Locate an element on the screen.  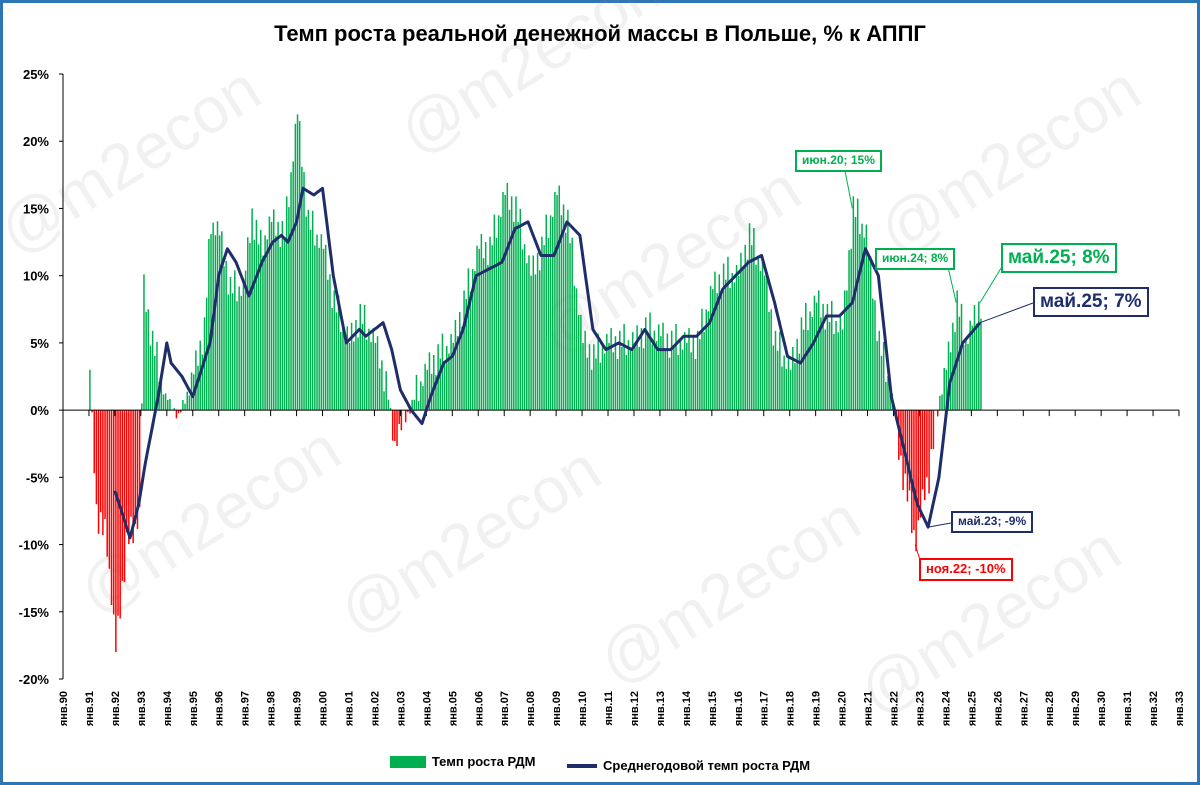
x-tick-label: янв.13 is located at coordinates (661, 708).